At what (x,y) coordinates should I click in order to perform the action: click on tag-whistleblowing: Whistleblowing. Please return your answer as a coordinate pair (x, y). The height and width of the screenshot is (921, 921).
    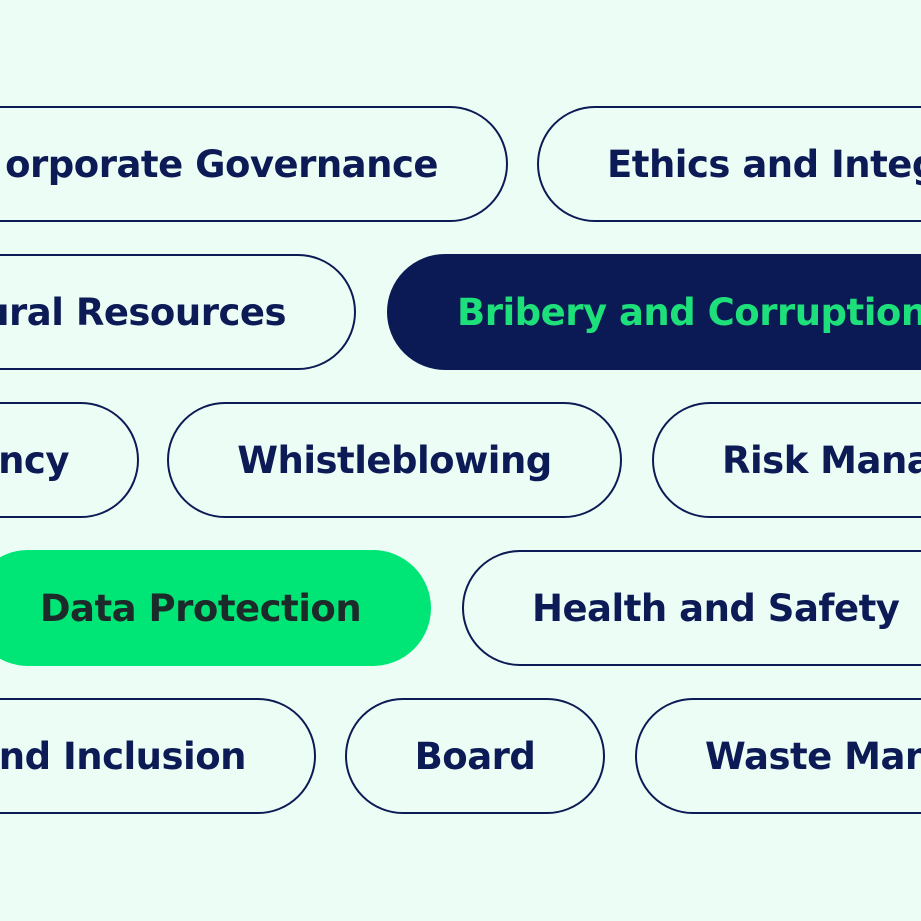
    Looking at the image, I should click on (394, 460).